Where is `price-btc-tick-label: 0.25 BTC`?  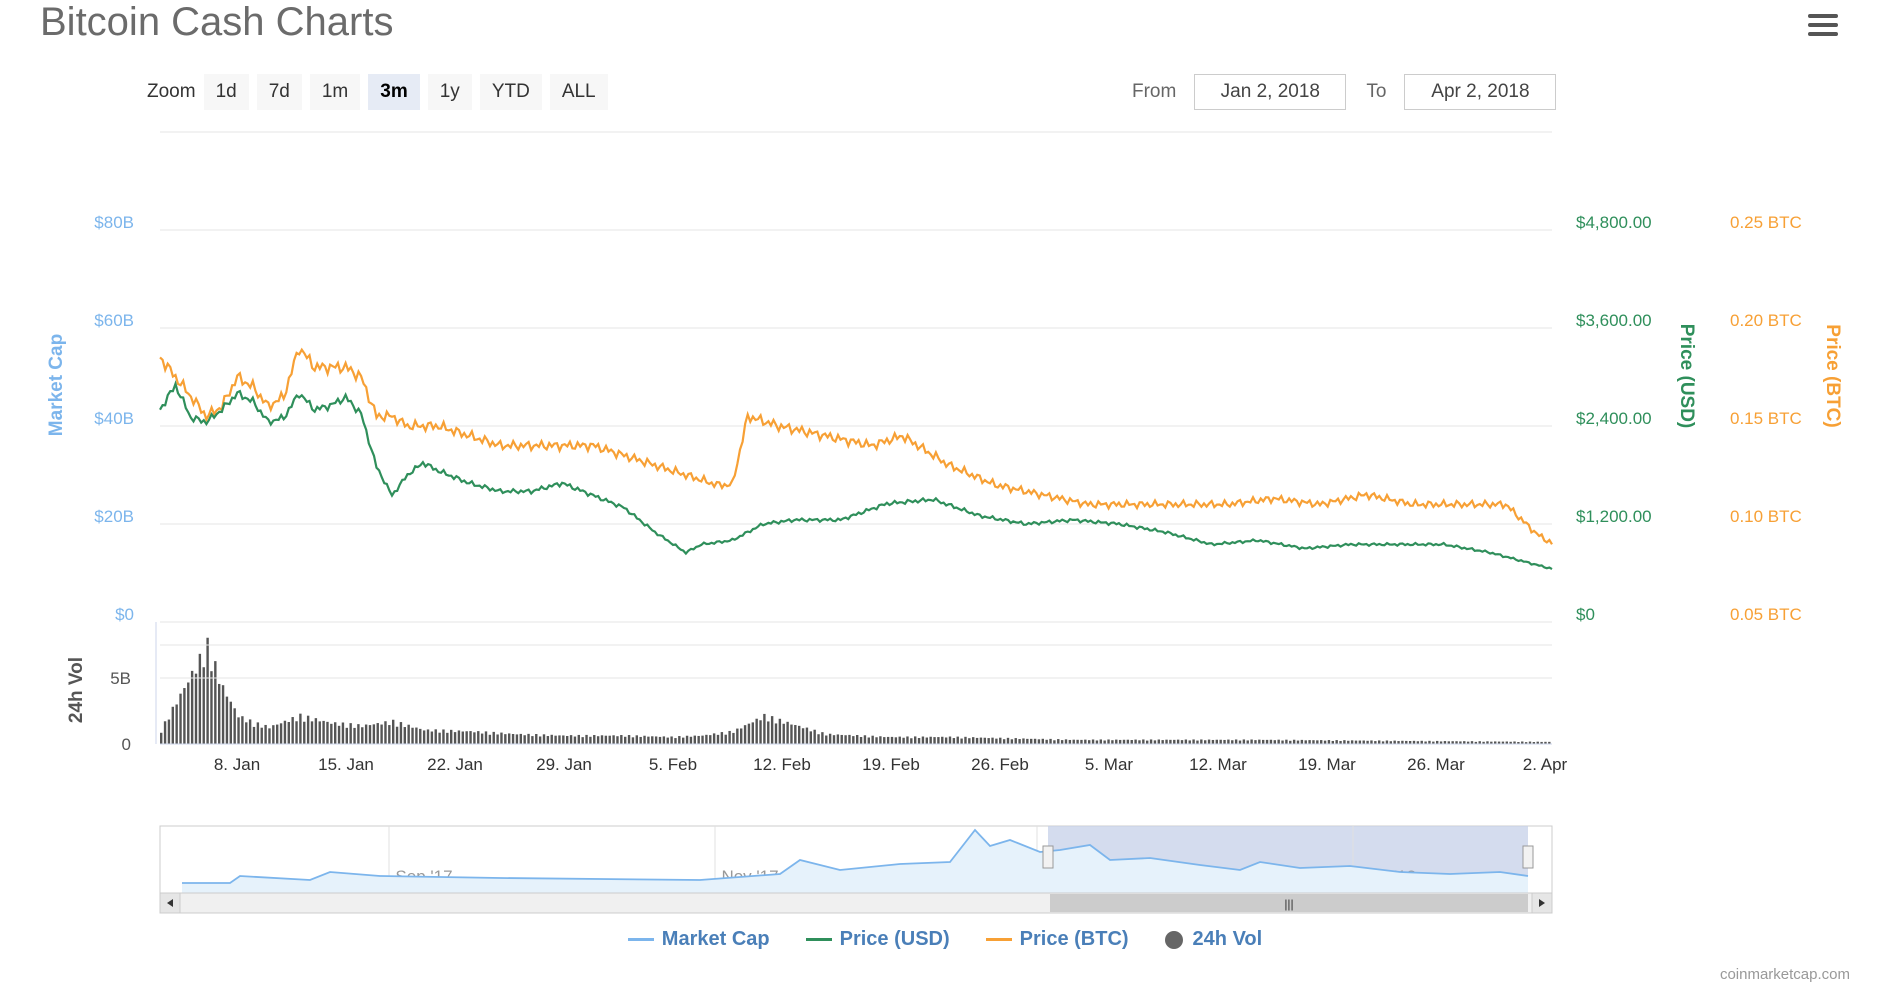
price-btc-tick-label: 0.25 BTC is located at coordinates (1766, 222).